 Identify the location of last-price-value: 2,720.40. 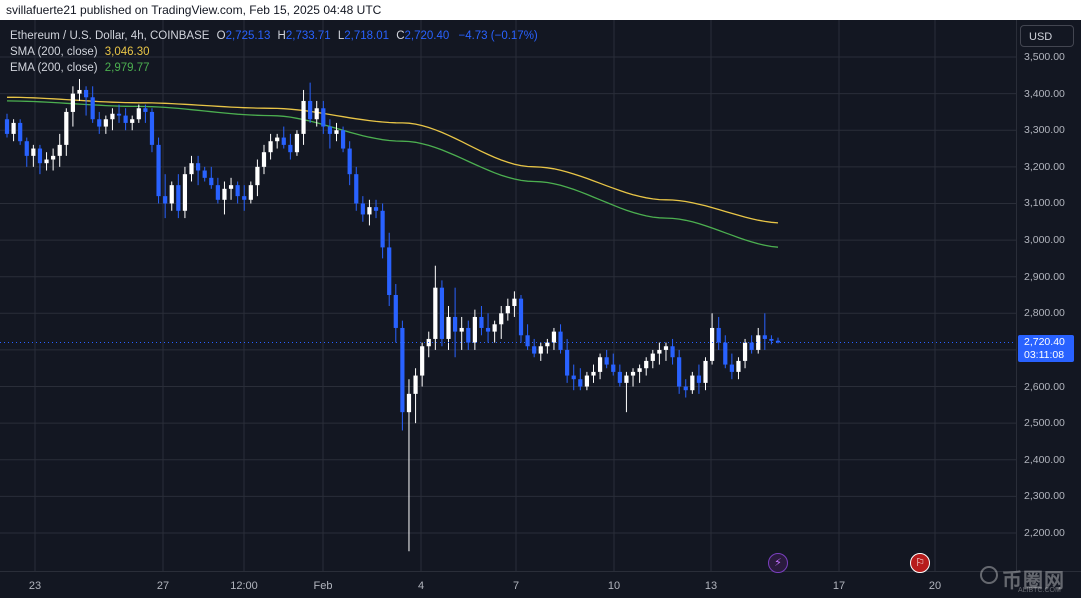
(1044, 342).